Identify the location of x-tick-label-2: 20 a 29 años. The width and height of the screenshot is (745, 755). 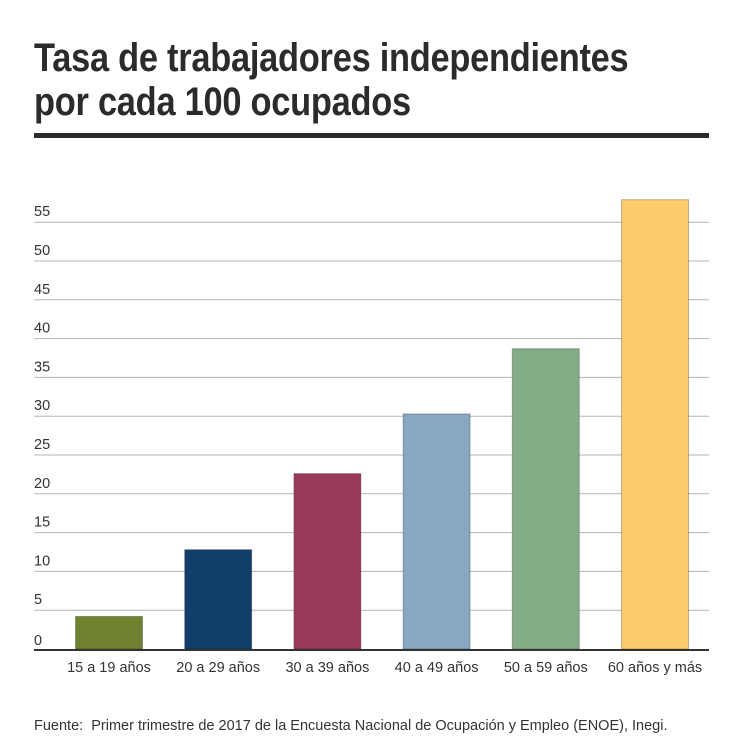
(218, 668).